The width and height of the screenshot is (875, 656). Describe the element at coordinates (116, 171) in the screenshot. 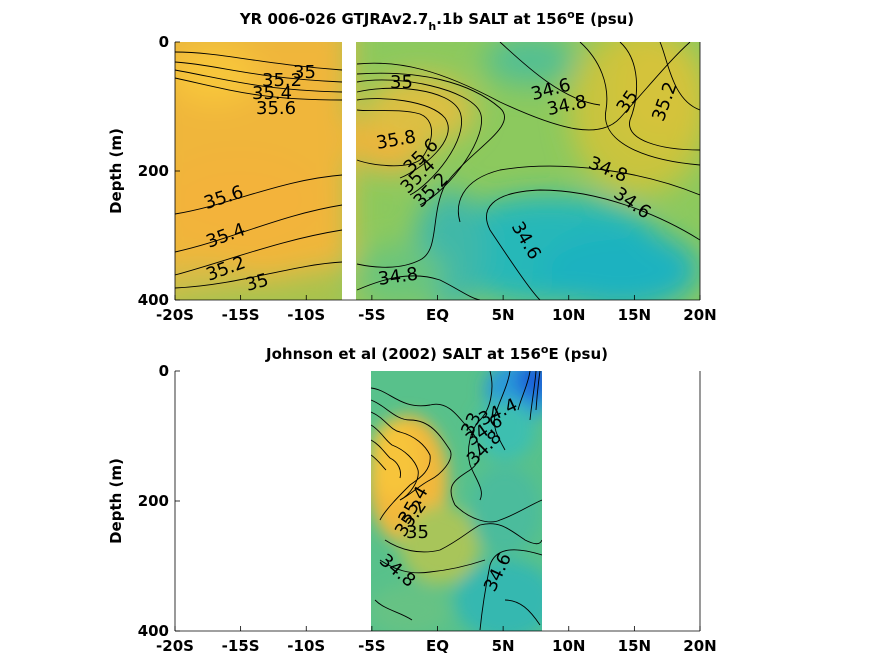

I see `y-axis-label-model: Depth (m)` at that location.